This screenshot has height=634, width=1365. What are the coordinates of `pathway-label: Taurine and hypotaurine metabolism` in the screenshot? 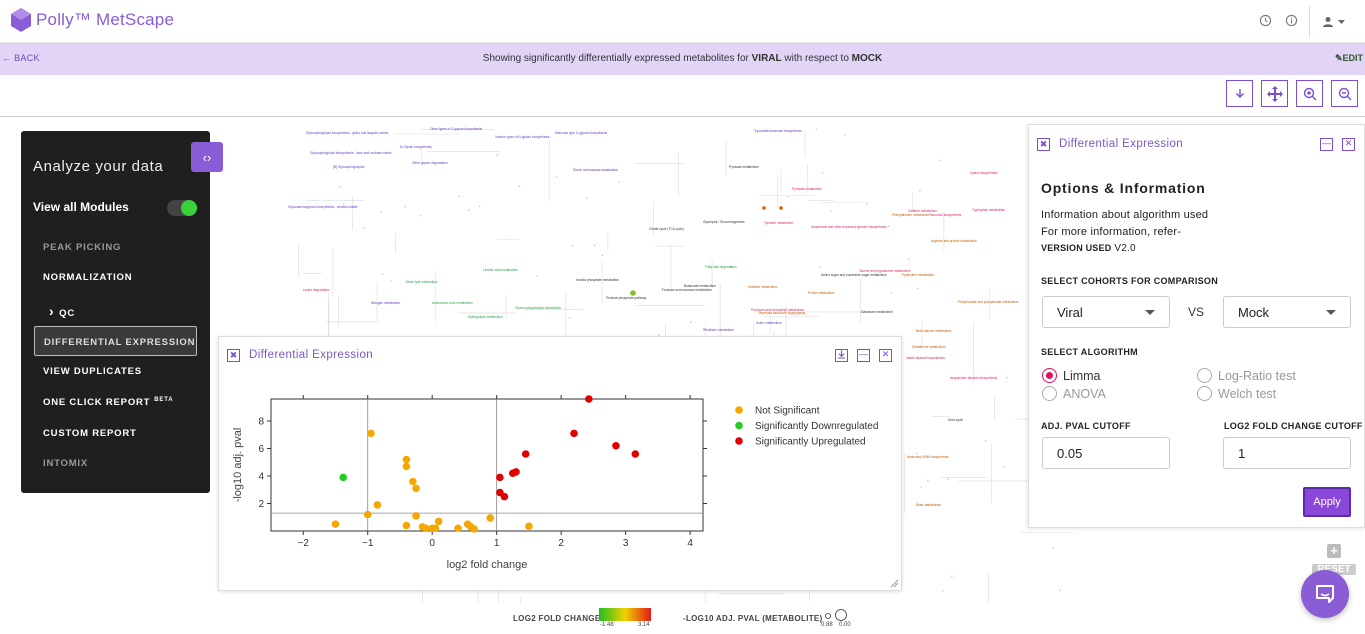 It's located at (885, 271).